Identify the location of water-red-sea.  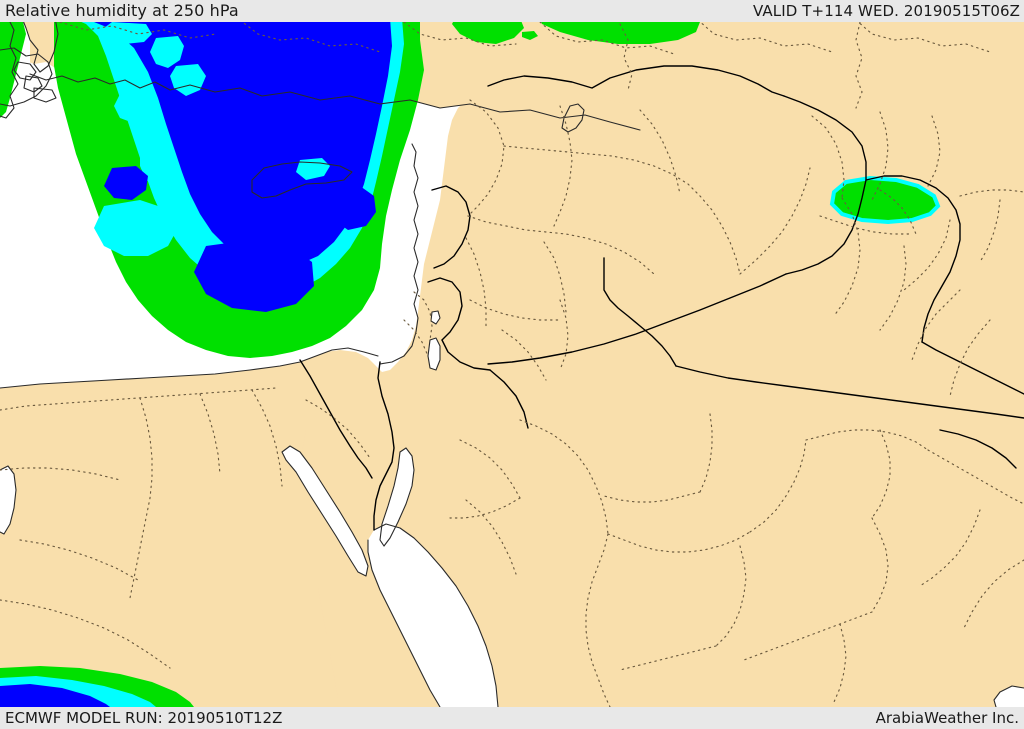
(433, 615).